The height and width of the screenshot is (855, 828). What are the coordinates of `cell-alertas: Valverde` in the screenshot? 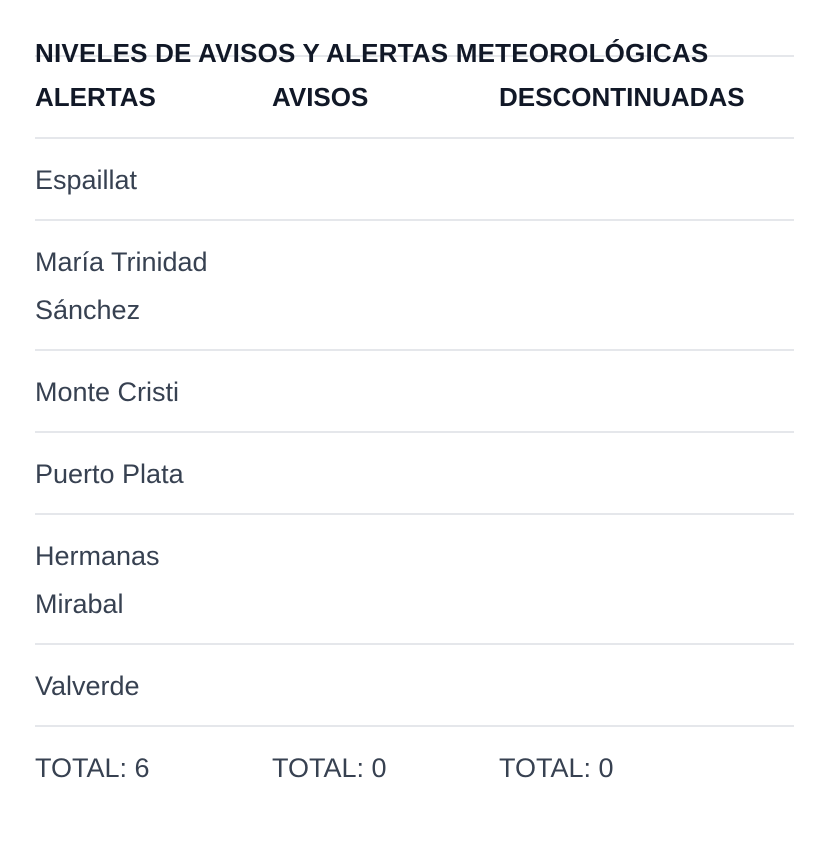 It's located at (153, 685).